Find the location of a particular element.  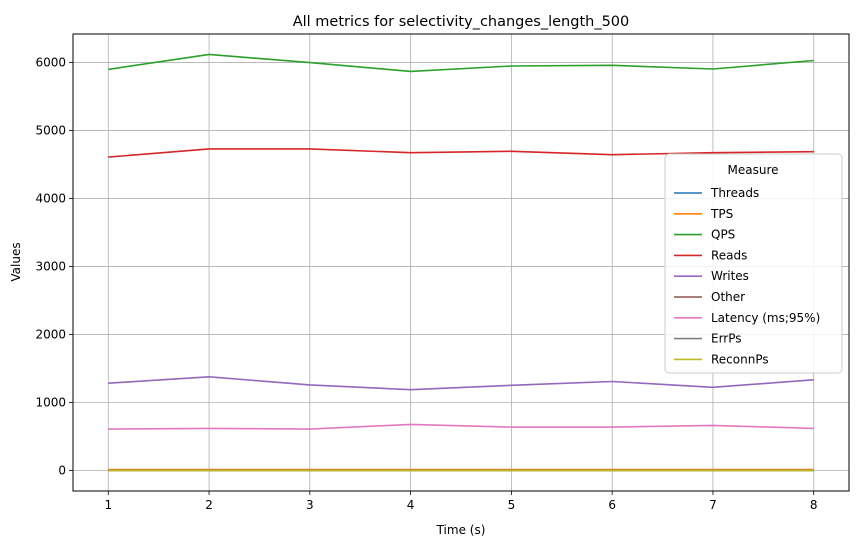

y-tick-label: 2000 is located at coordinates (50, 335).